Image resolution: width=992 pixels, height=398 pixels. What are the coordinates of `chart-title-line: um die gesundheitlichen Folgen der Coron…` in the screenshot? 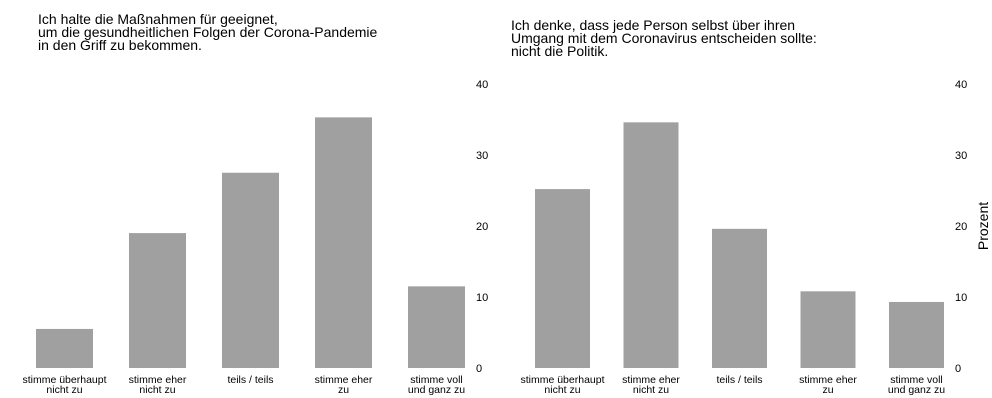 It's located at (208, 32).